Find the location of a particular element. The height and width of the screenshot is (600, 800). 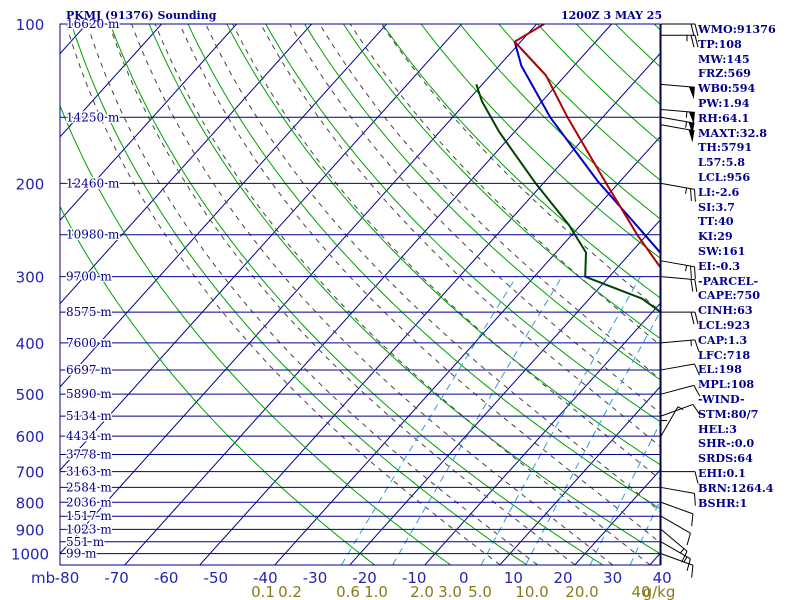

index-maxt: MAXT:32.8 is located at coordinates (733, 132).